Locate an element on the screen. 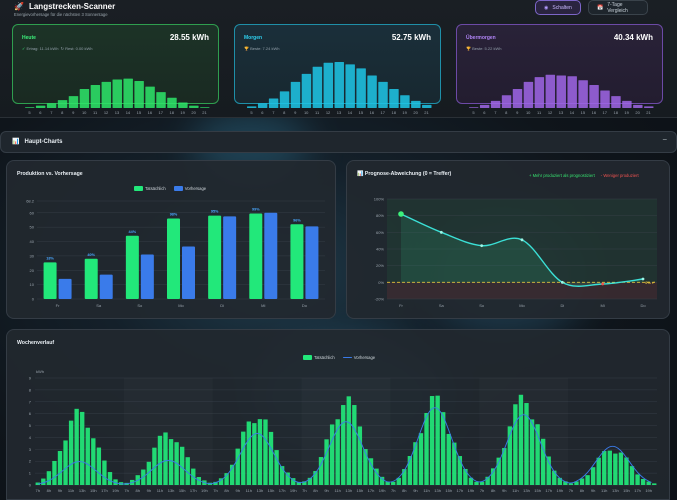 This screenshot has width=677, height=500. y-tick-label: 5 is located at coordinates (30, 425).